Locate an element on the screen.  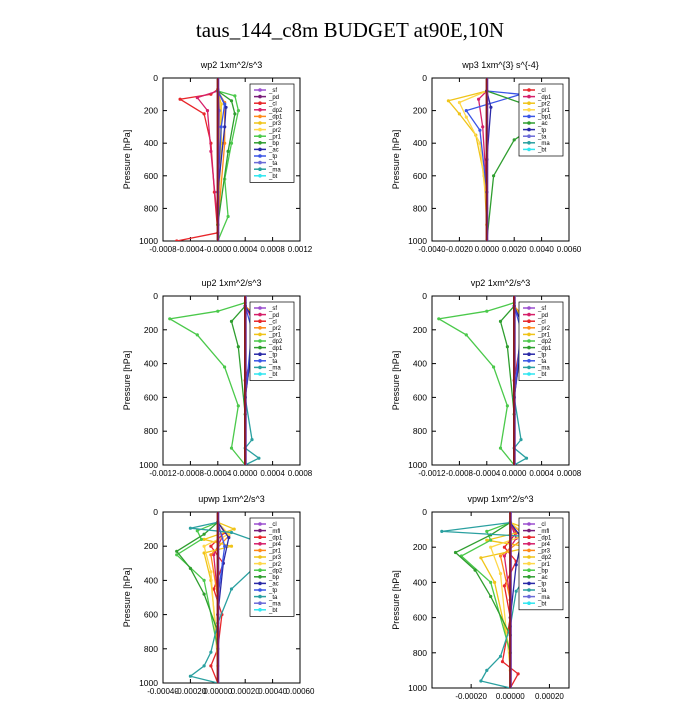
chart-title: wp2 1xm^2/s^3 is located at coordinates (231, 65).